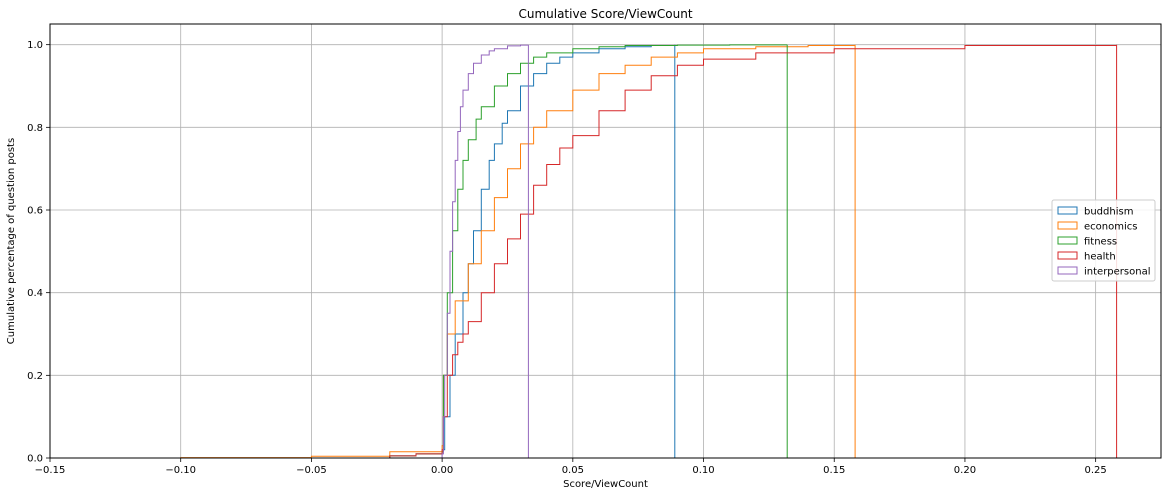 The image size is (1170, 496). I want to click on legend-label: buddhism, so click(1108, 212).